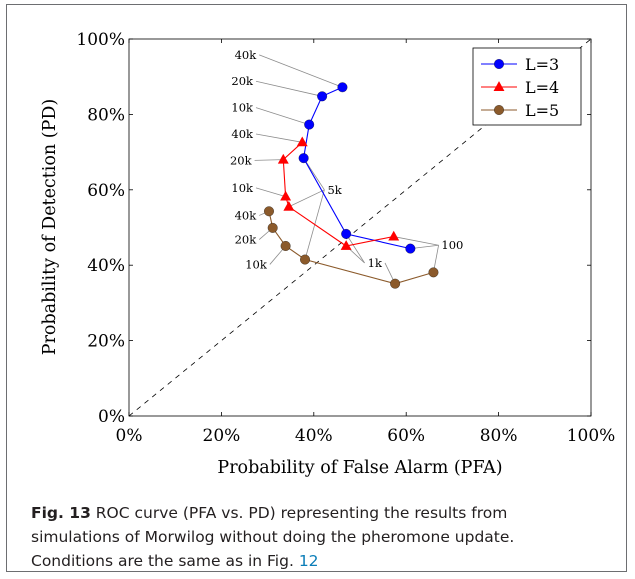  Describe the element at coordinates (106, 115) in the screenshot. I see `y-tick-label: 80%` at that location.